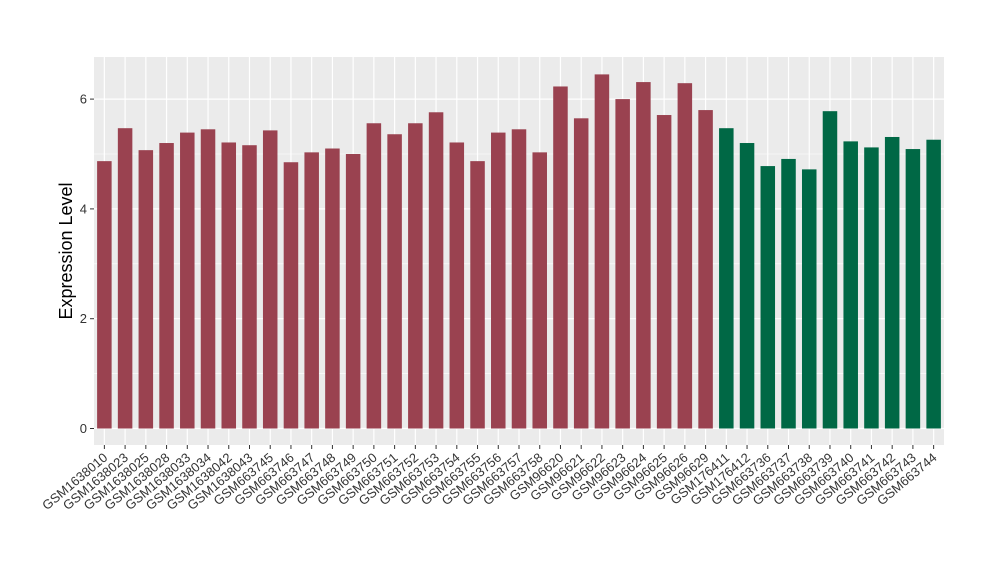 This screenshot has width=1000, height=580. Describe the element at coordinates (892, 282) in the screenshot. I see `bar-GSM663742` at that location.